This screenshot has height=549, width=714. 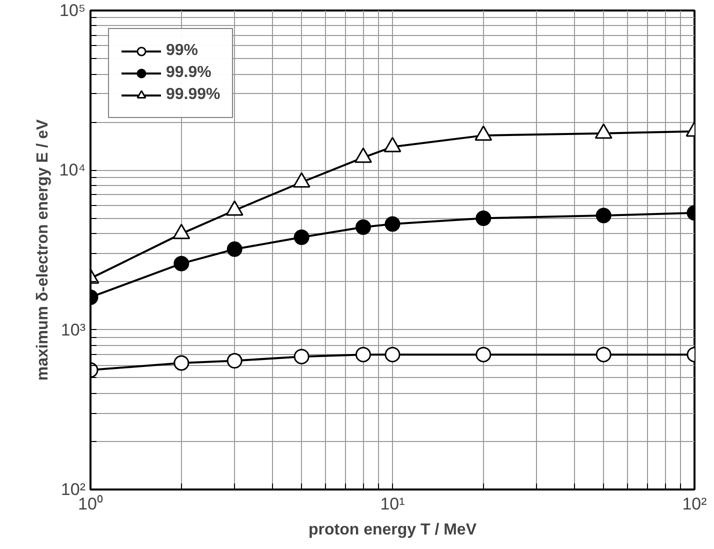 What do you see at coordinates (393, 504) in the screenshot?
I see `x-tick-label: 10¹` at bounding box center [393, 504].